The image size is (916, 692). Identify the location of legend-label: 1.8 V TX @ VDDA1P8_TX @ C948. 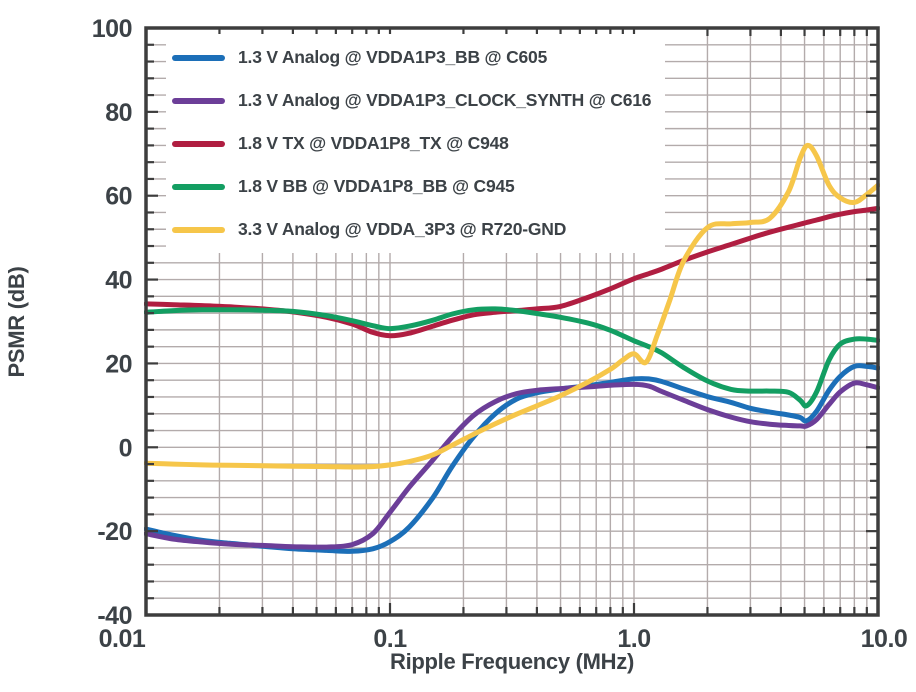
(373, 143).